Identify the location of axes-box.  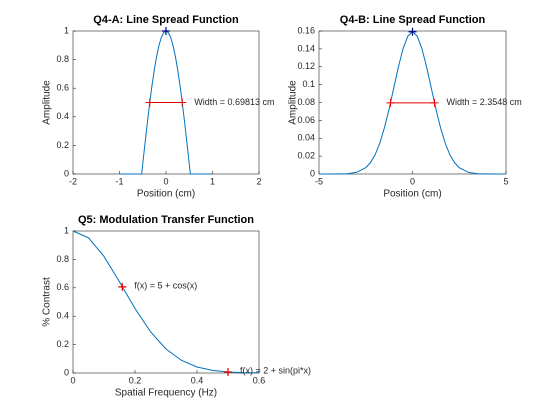
(166, 302).